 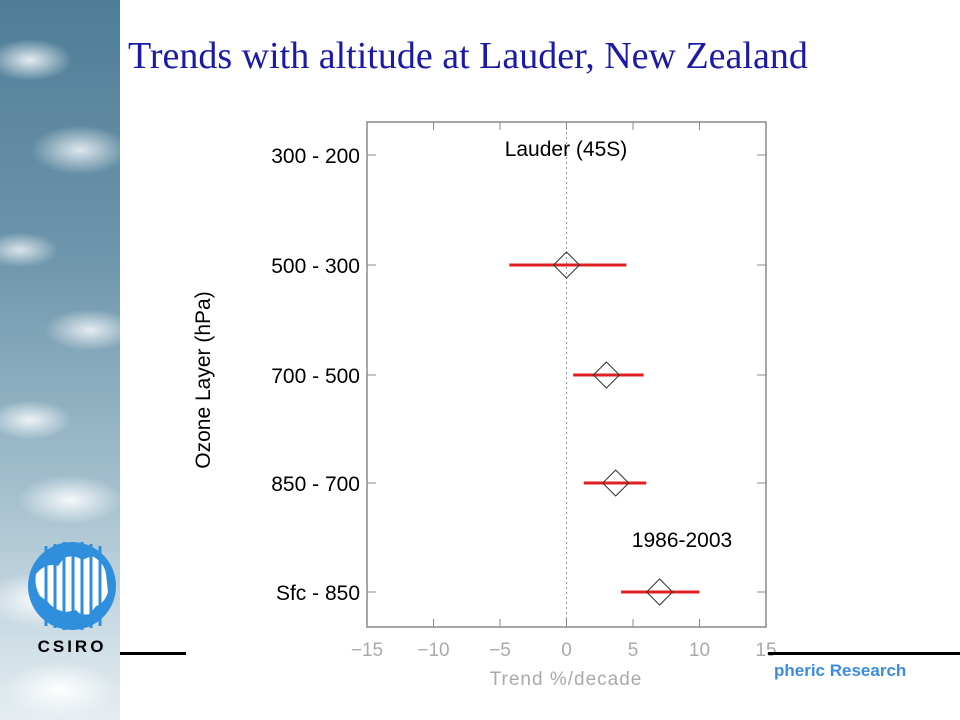 I want to click on footer-rule-left, so click(x=153, y=653).